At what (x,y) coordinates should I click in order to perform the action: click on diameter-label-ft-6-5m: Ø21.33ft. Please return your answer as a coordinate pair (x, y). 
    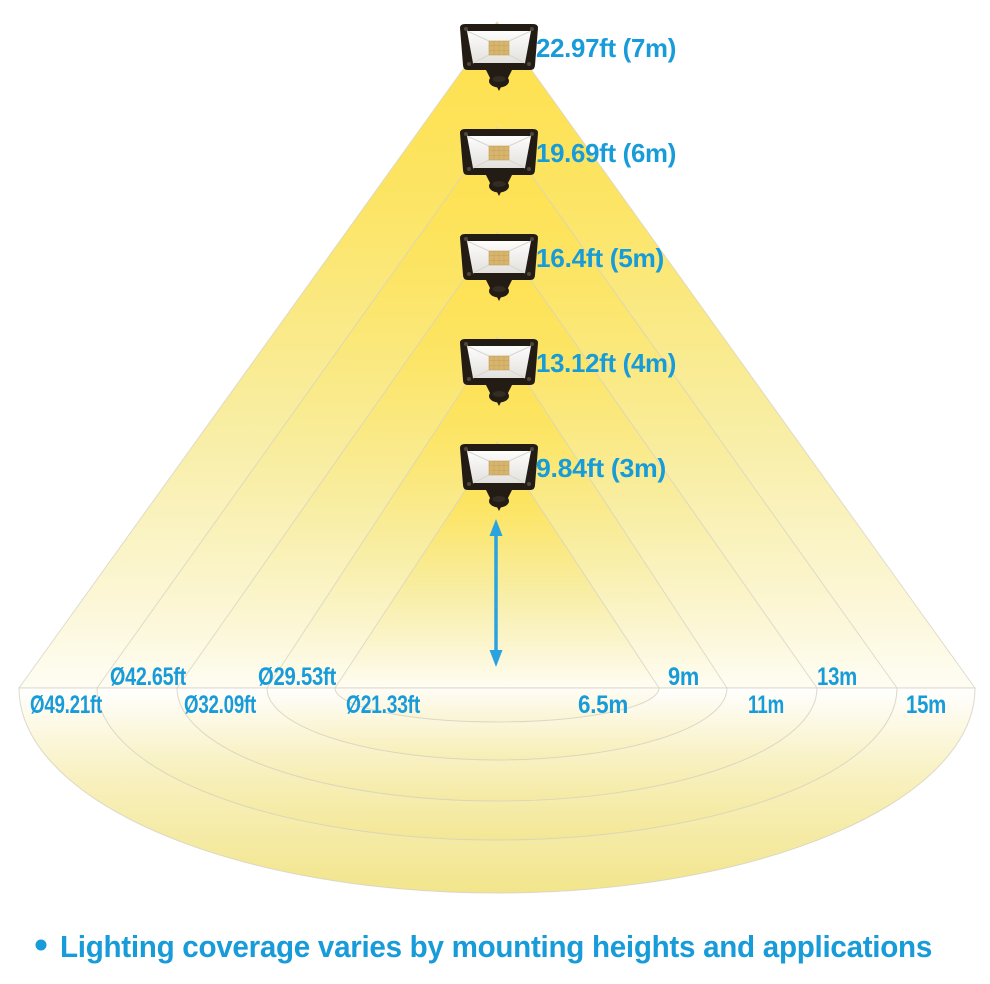
    Looking at the image, I should click on (383, 705).